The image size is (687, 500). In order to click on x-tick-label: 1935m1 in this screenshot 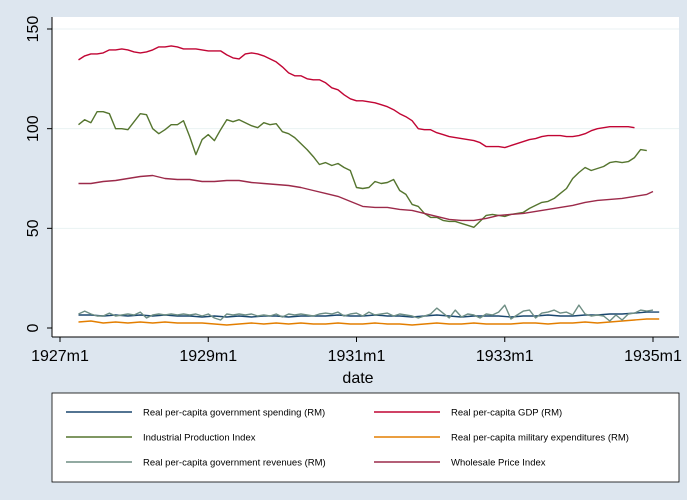, I will do `click(653, 356)`.